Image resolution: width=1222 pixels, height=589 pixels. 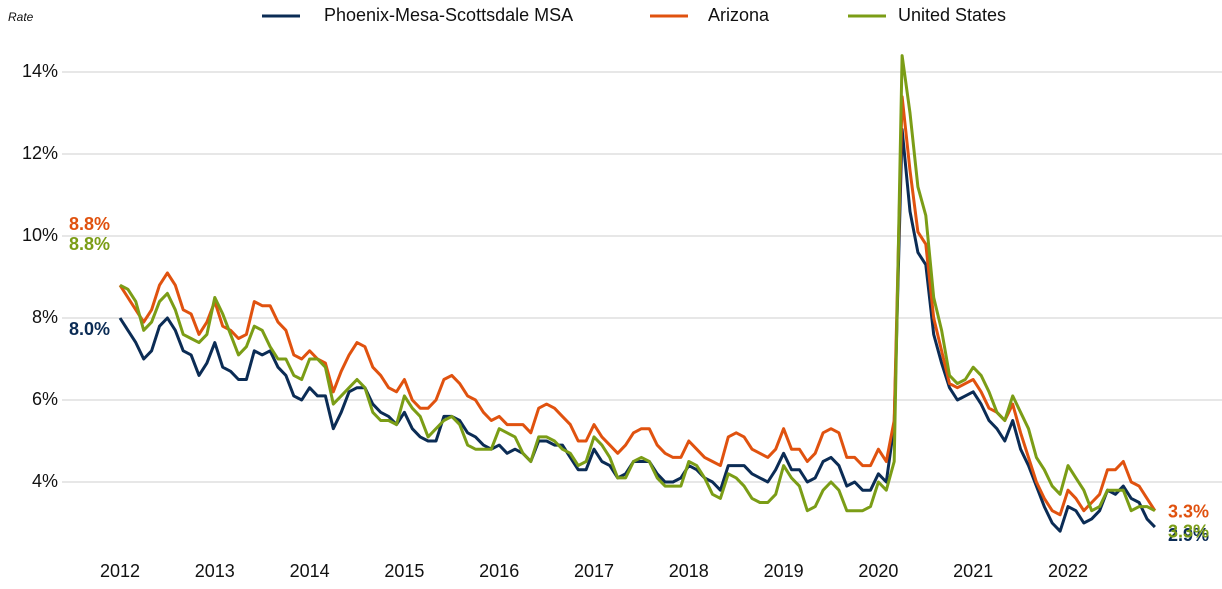 I want to click on y-tick-label: 8%, so click(x=45, y=317).